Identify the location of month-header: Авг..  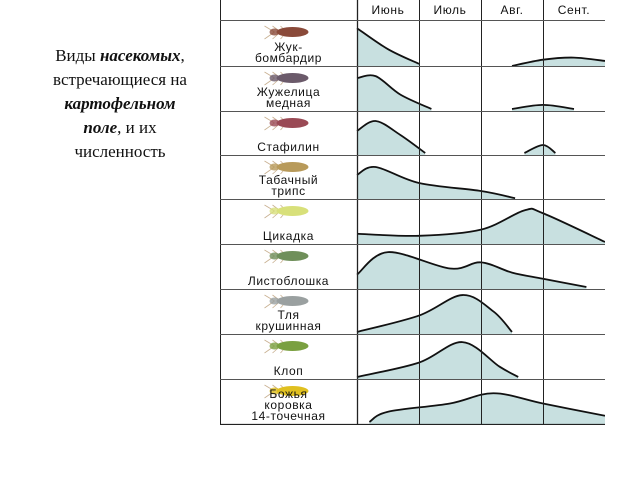
(511, 10).